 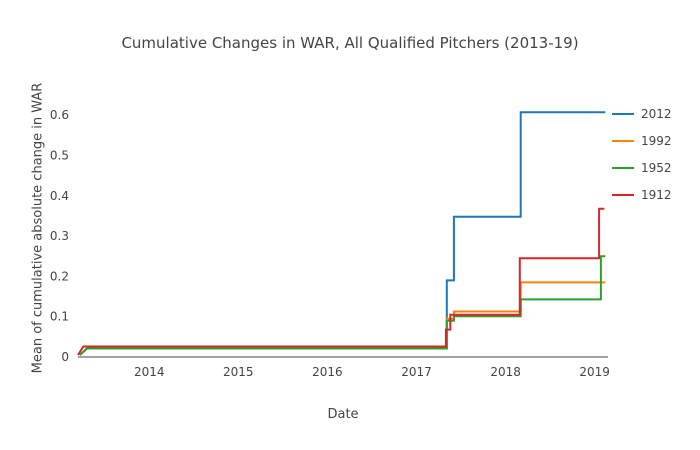 I want to click on legend: 2012 1992 1952 1912, so click(x=642, y=158).